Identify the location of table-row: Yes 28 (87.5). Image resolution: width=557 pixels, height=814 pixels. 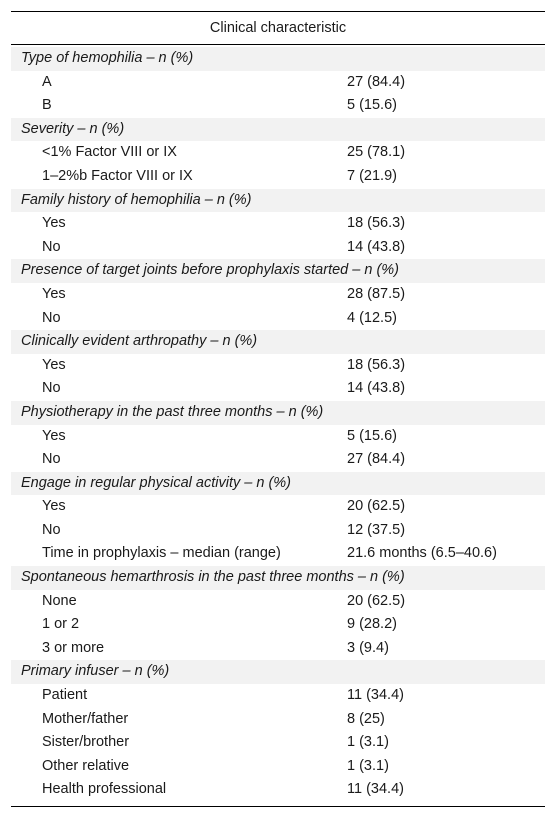
(278, 295).